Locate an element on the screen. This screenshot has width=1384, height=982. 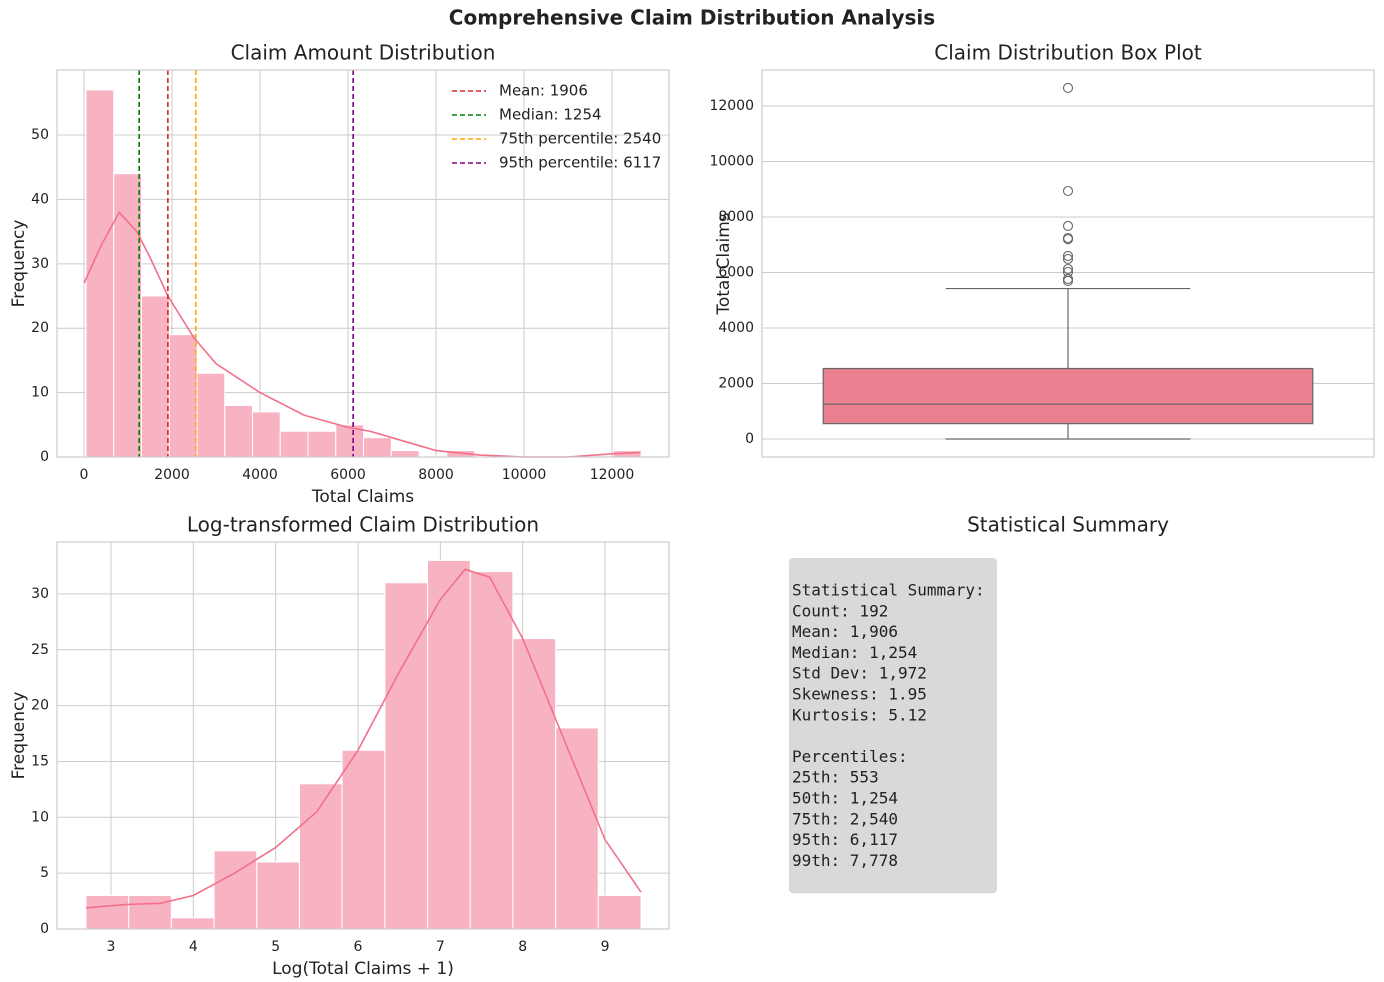
x-tick-label: 7 is located at coordinates (440, 947).